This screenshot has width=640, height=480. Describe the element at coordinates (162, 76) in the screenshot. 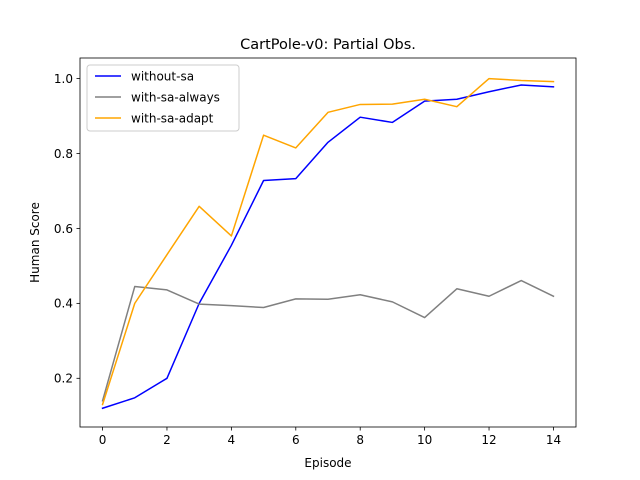

I see `legend-label: without-sa` at that location.